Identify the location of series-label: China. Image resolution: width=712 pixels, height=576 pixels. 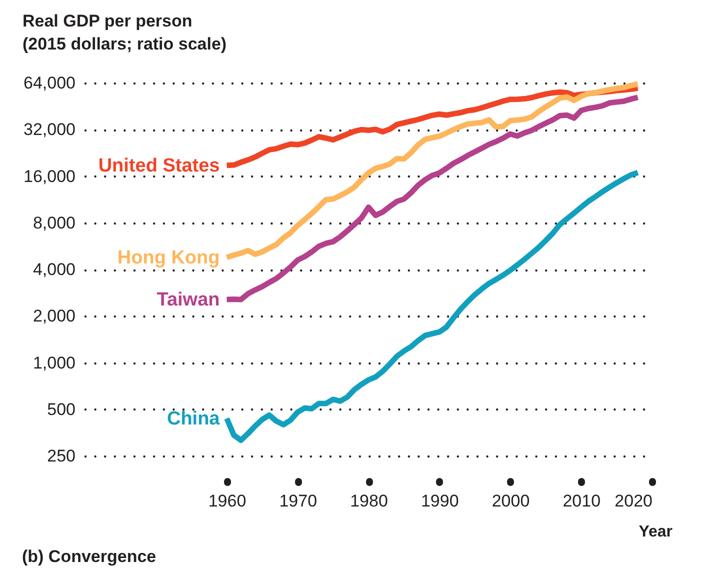
(193, 419).